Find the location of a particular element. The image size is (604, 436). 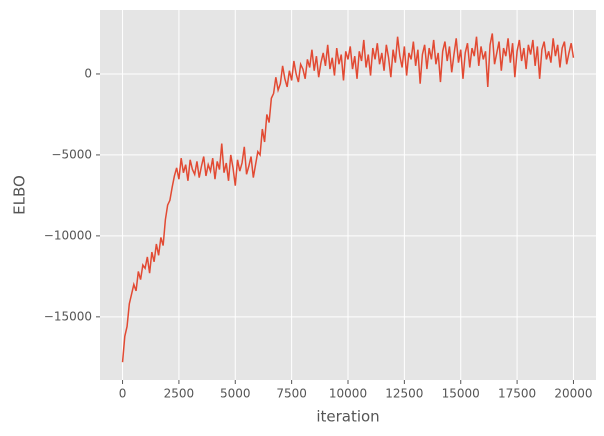

x-tick-label: 7500 is located at coordinates (291, 394).